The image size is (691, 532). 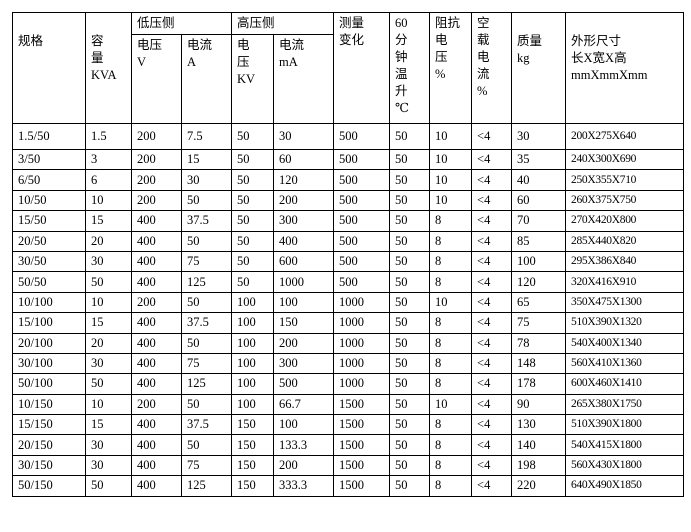 I want to click on cell-high-current: 200, so click(x=304, y=200).